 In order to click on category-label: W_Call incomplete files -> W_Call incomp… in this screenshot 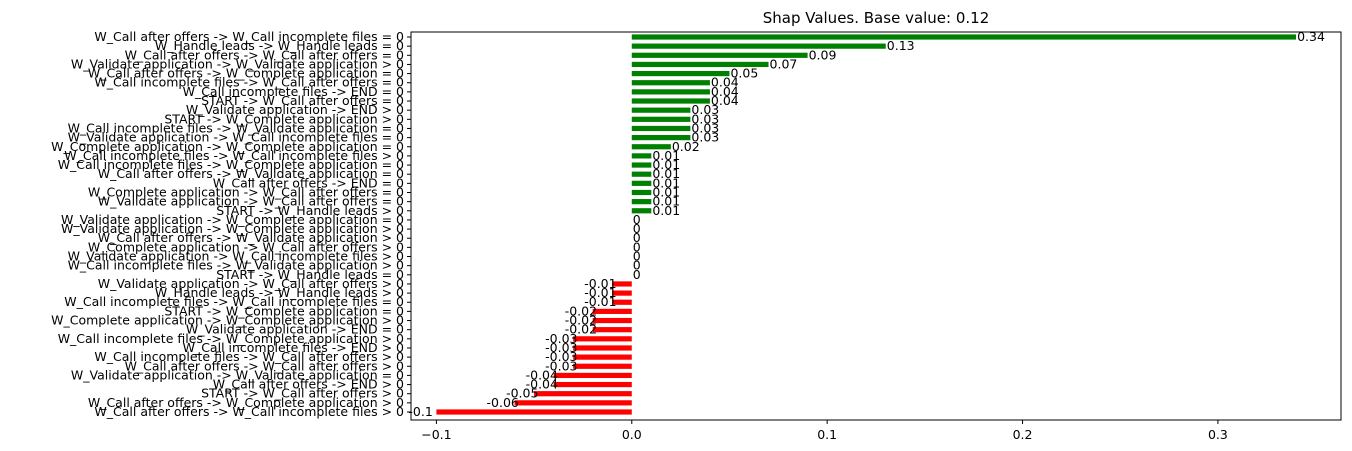, I will do `click(234, 301)`.